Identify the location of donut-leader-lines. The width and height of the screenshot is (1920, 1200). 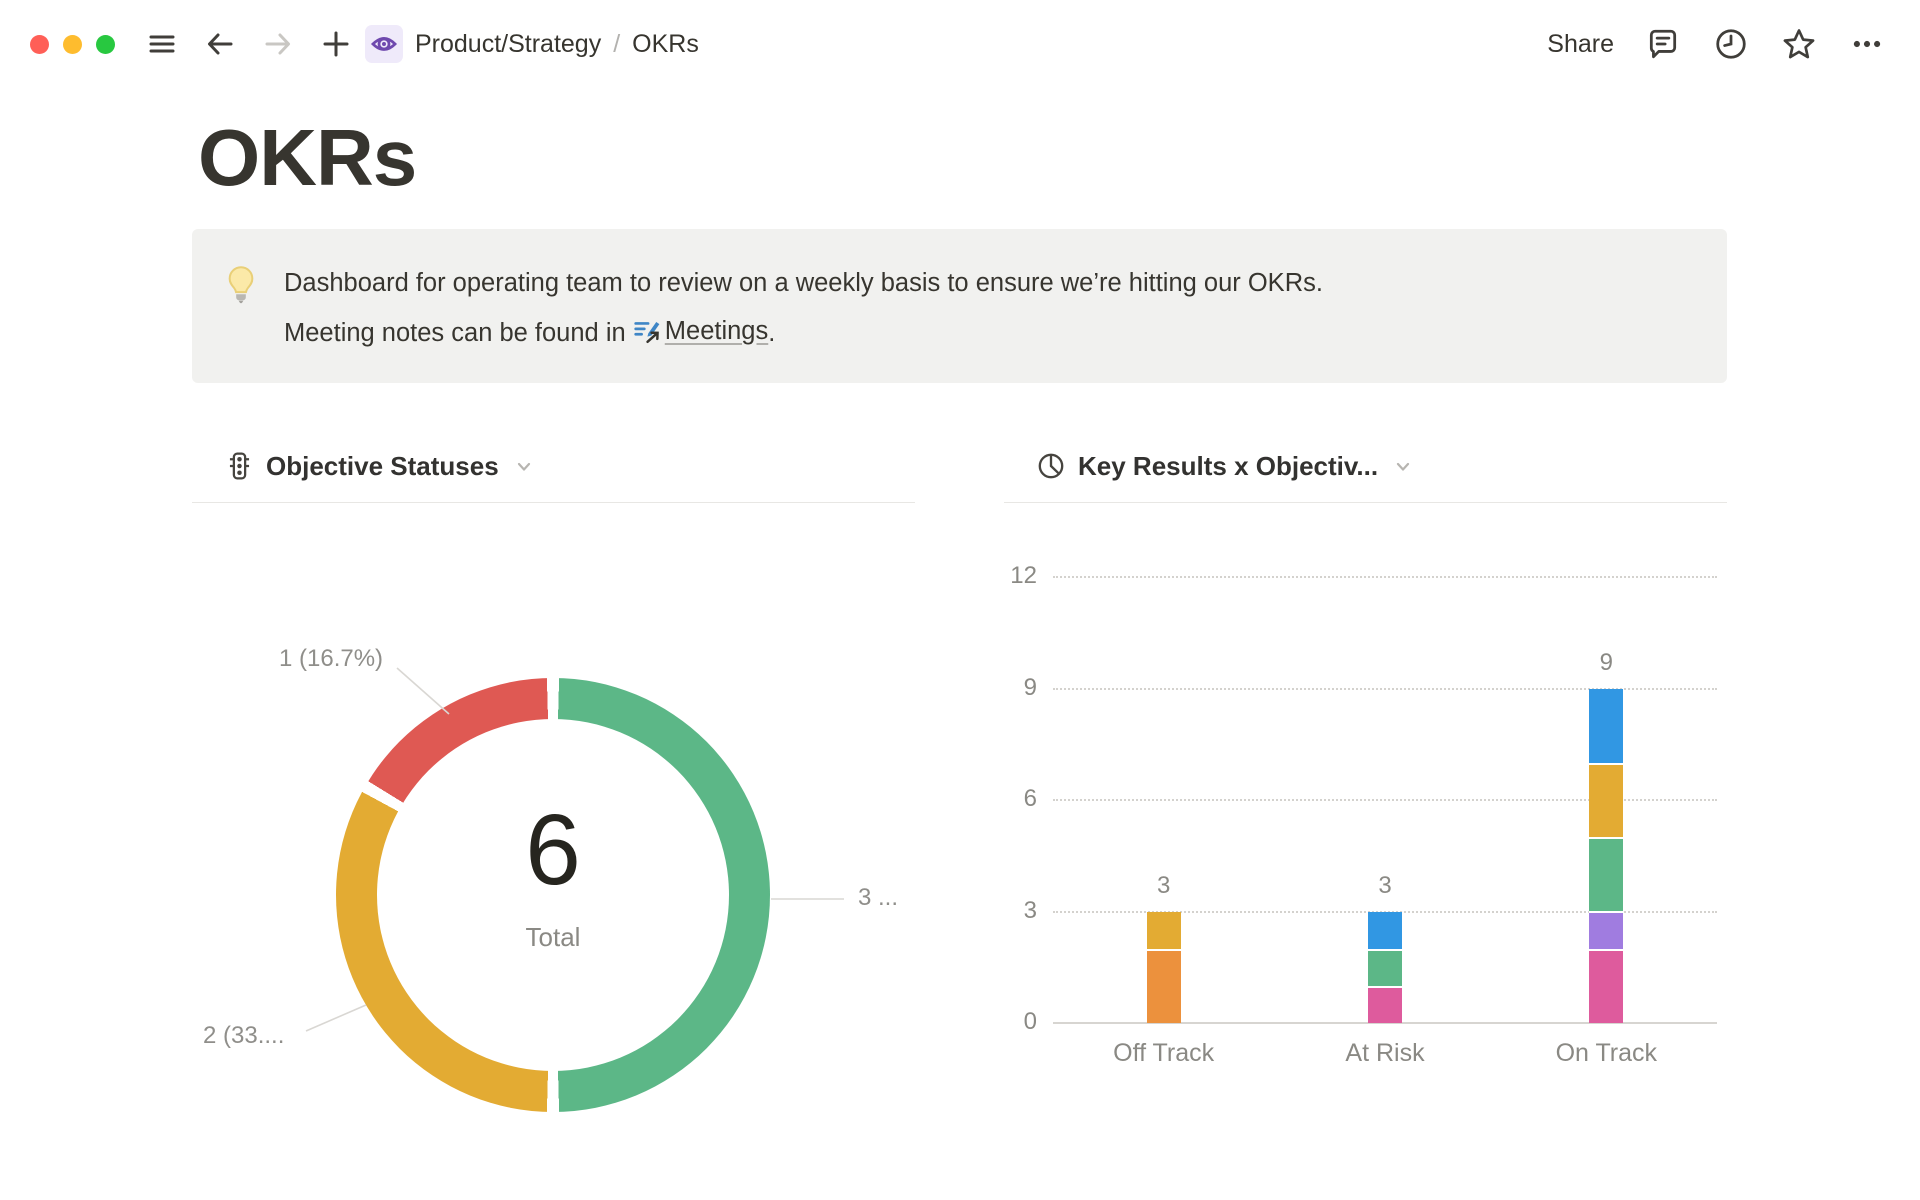
(574, 849).